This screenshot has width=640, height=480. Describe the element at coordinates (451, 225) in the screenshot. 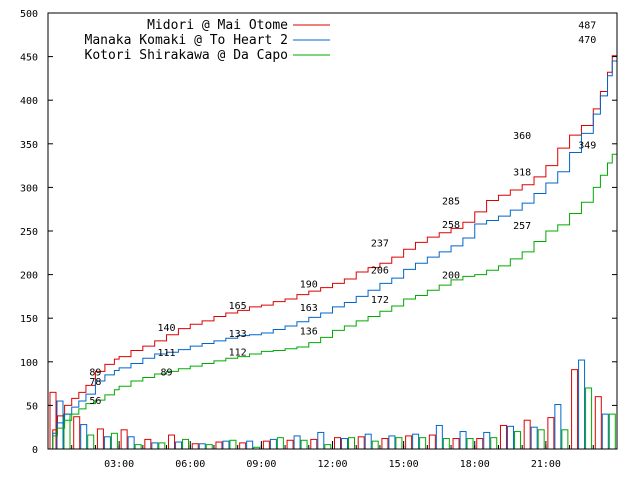

I see `point-label: 258` at that location.